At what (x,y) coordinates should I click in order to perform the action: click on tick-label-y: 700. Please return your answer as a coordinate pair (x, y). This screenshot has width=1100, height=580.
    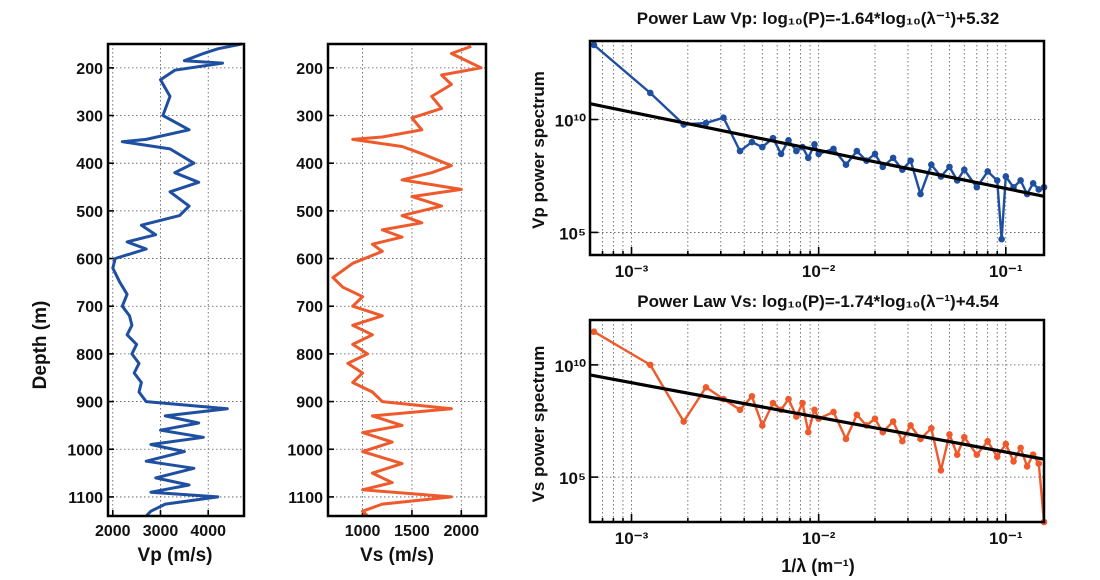
    Looking at the image, I should click on (89, 307).